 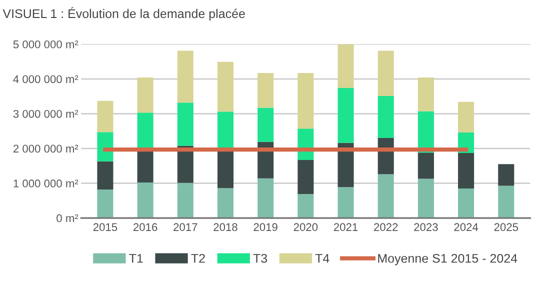 What do you see at coordinates (146, 227) in the screenshot?
I see `x-tick-label: 2016` at bounding box center [146, 227].